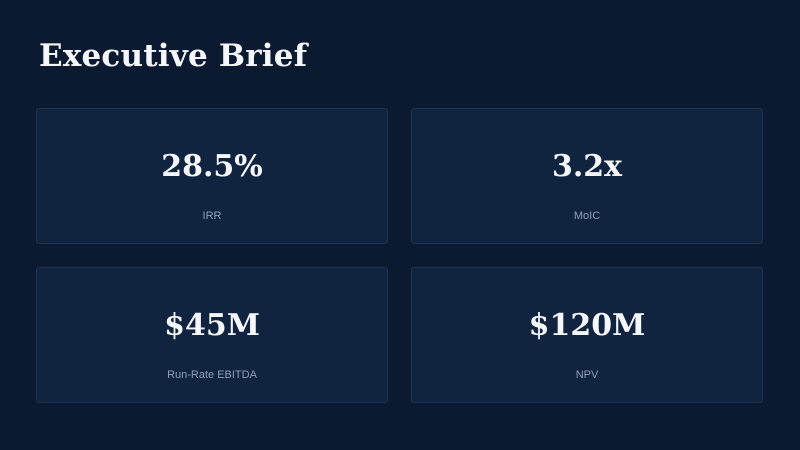 This screenshot has width=800, height=450. Describe the element at coordinates (587, 375) in the screenshot. I see `metric-label: NPV` at that location.